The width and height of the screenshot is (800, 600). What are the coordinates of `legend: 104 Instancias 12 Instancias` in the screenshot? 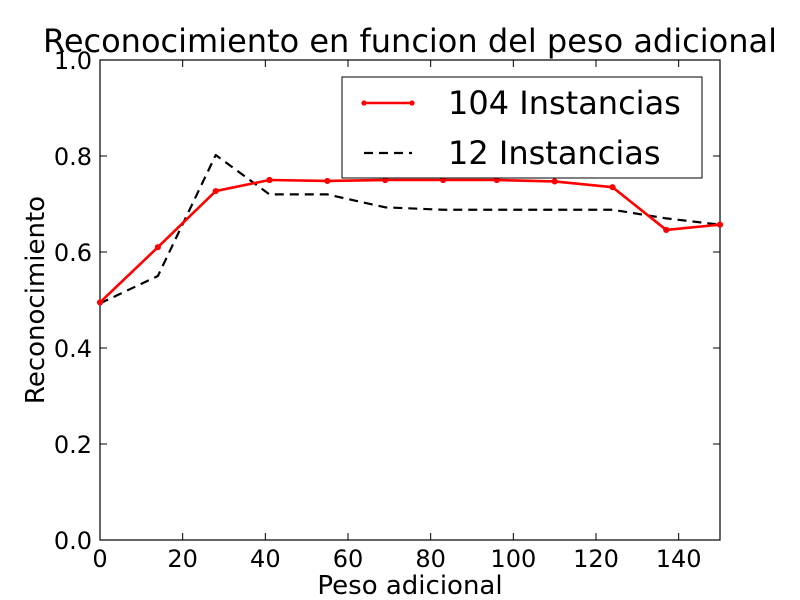 It's located at (522, 127).